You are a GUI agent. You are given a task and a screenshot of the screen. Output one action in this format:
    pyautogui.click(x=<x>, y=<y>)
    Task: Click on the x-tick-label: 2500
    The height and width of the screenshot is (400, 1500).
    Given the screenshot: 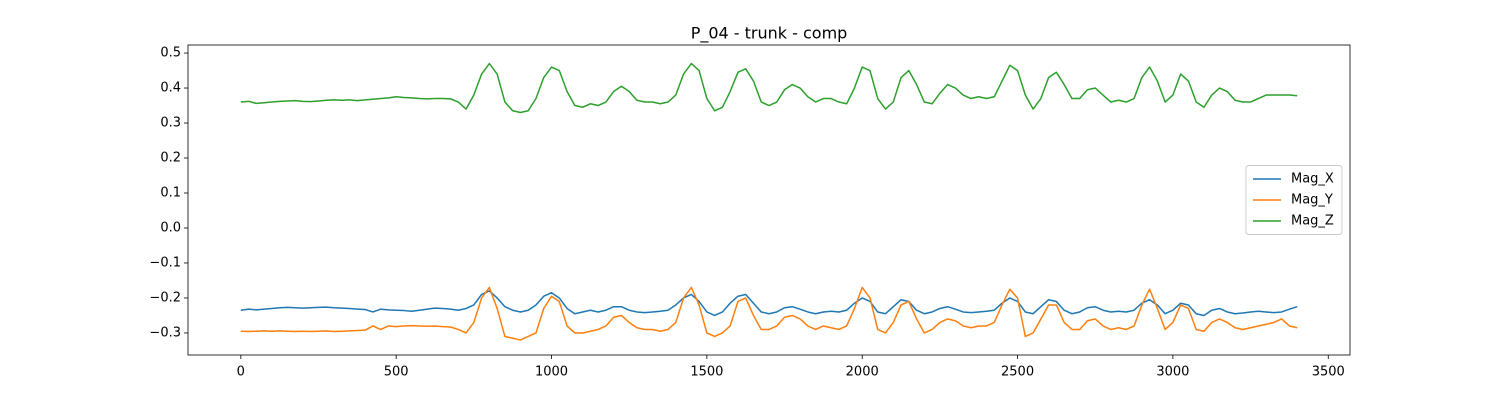 What is the action you would take?
    pyautogui.click(x=1017, y=372)
    